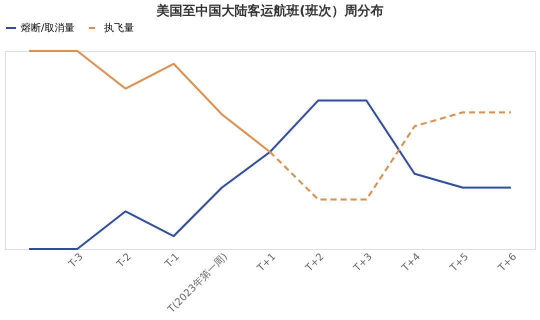  I want to click on x-tick-label: T+4, so click(411, 263).